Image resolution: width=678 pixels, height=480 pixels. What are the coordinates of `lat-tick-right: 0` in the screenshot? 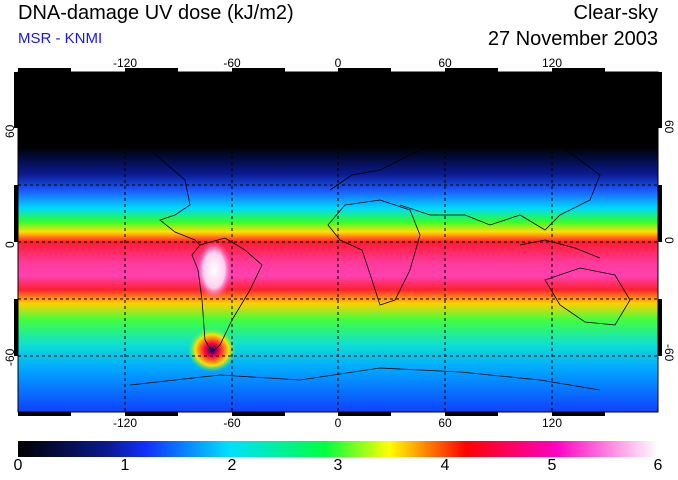 It's located at (669, 240).